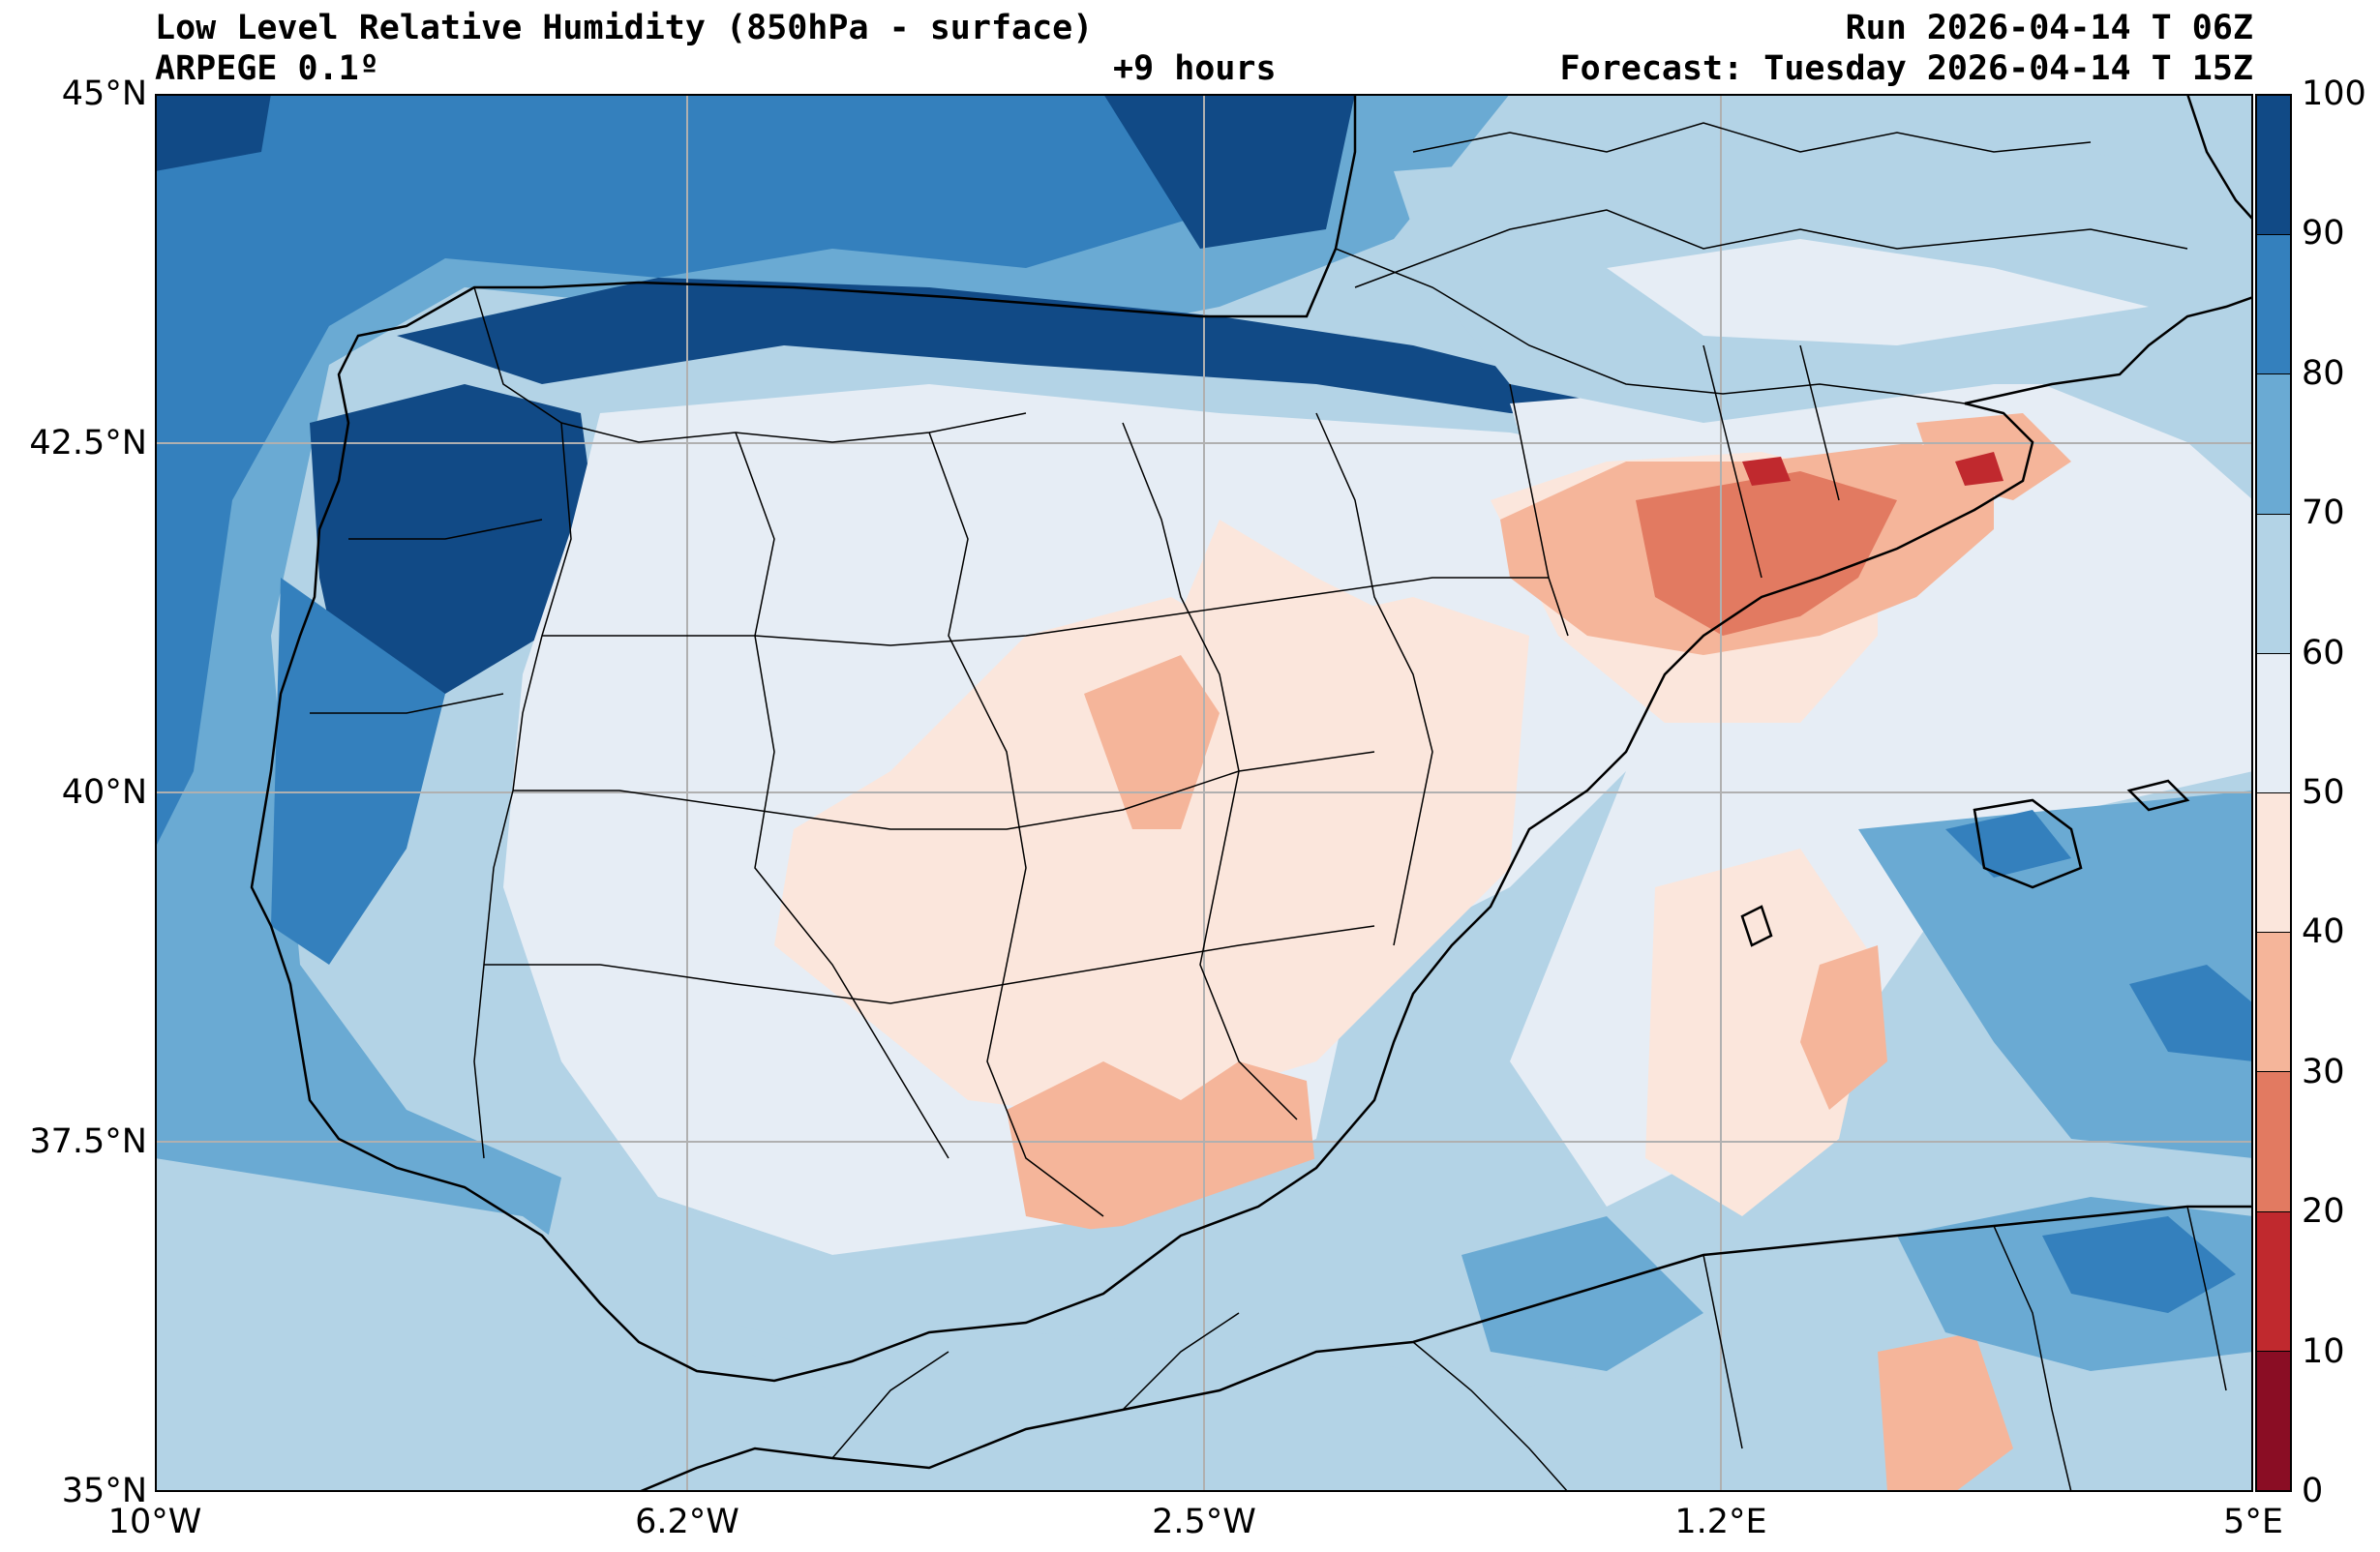 Image resolution: width=2380 pixels, height=1552 pixels. I want to click on lat-label-45: 45°N, so click(104, 94).